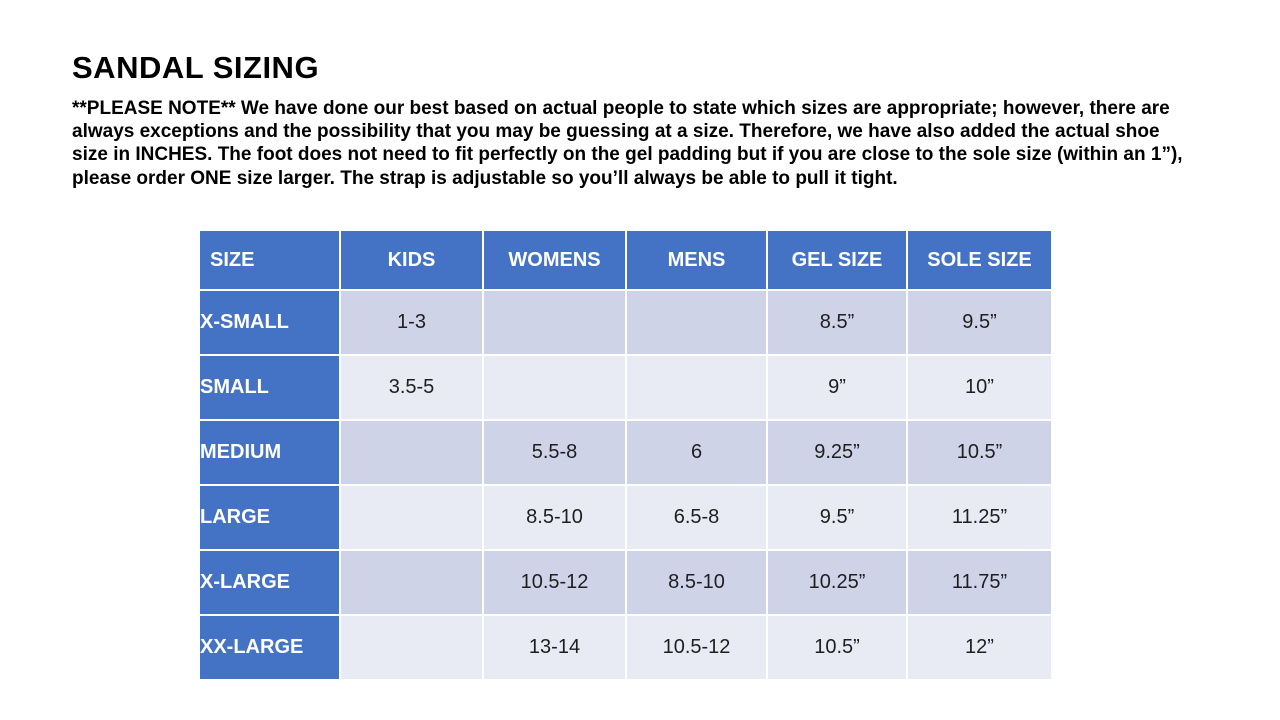 The width and height of the screenshot is (1280, 720). I want to click on table-cell: 12”, so click(979, 647).